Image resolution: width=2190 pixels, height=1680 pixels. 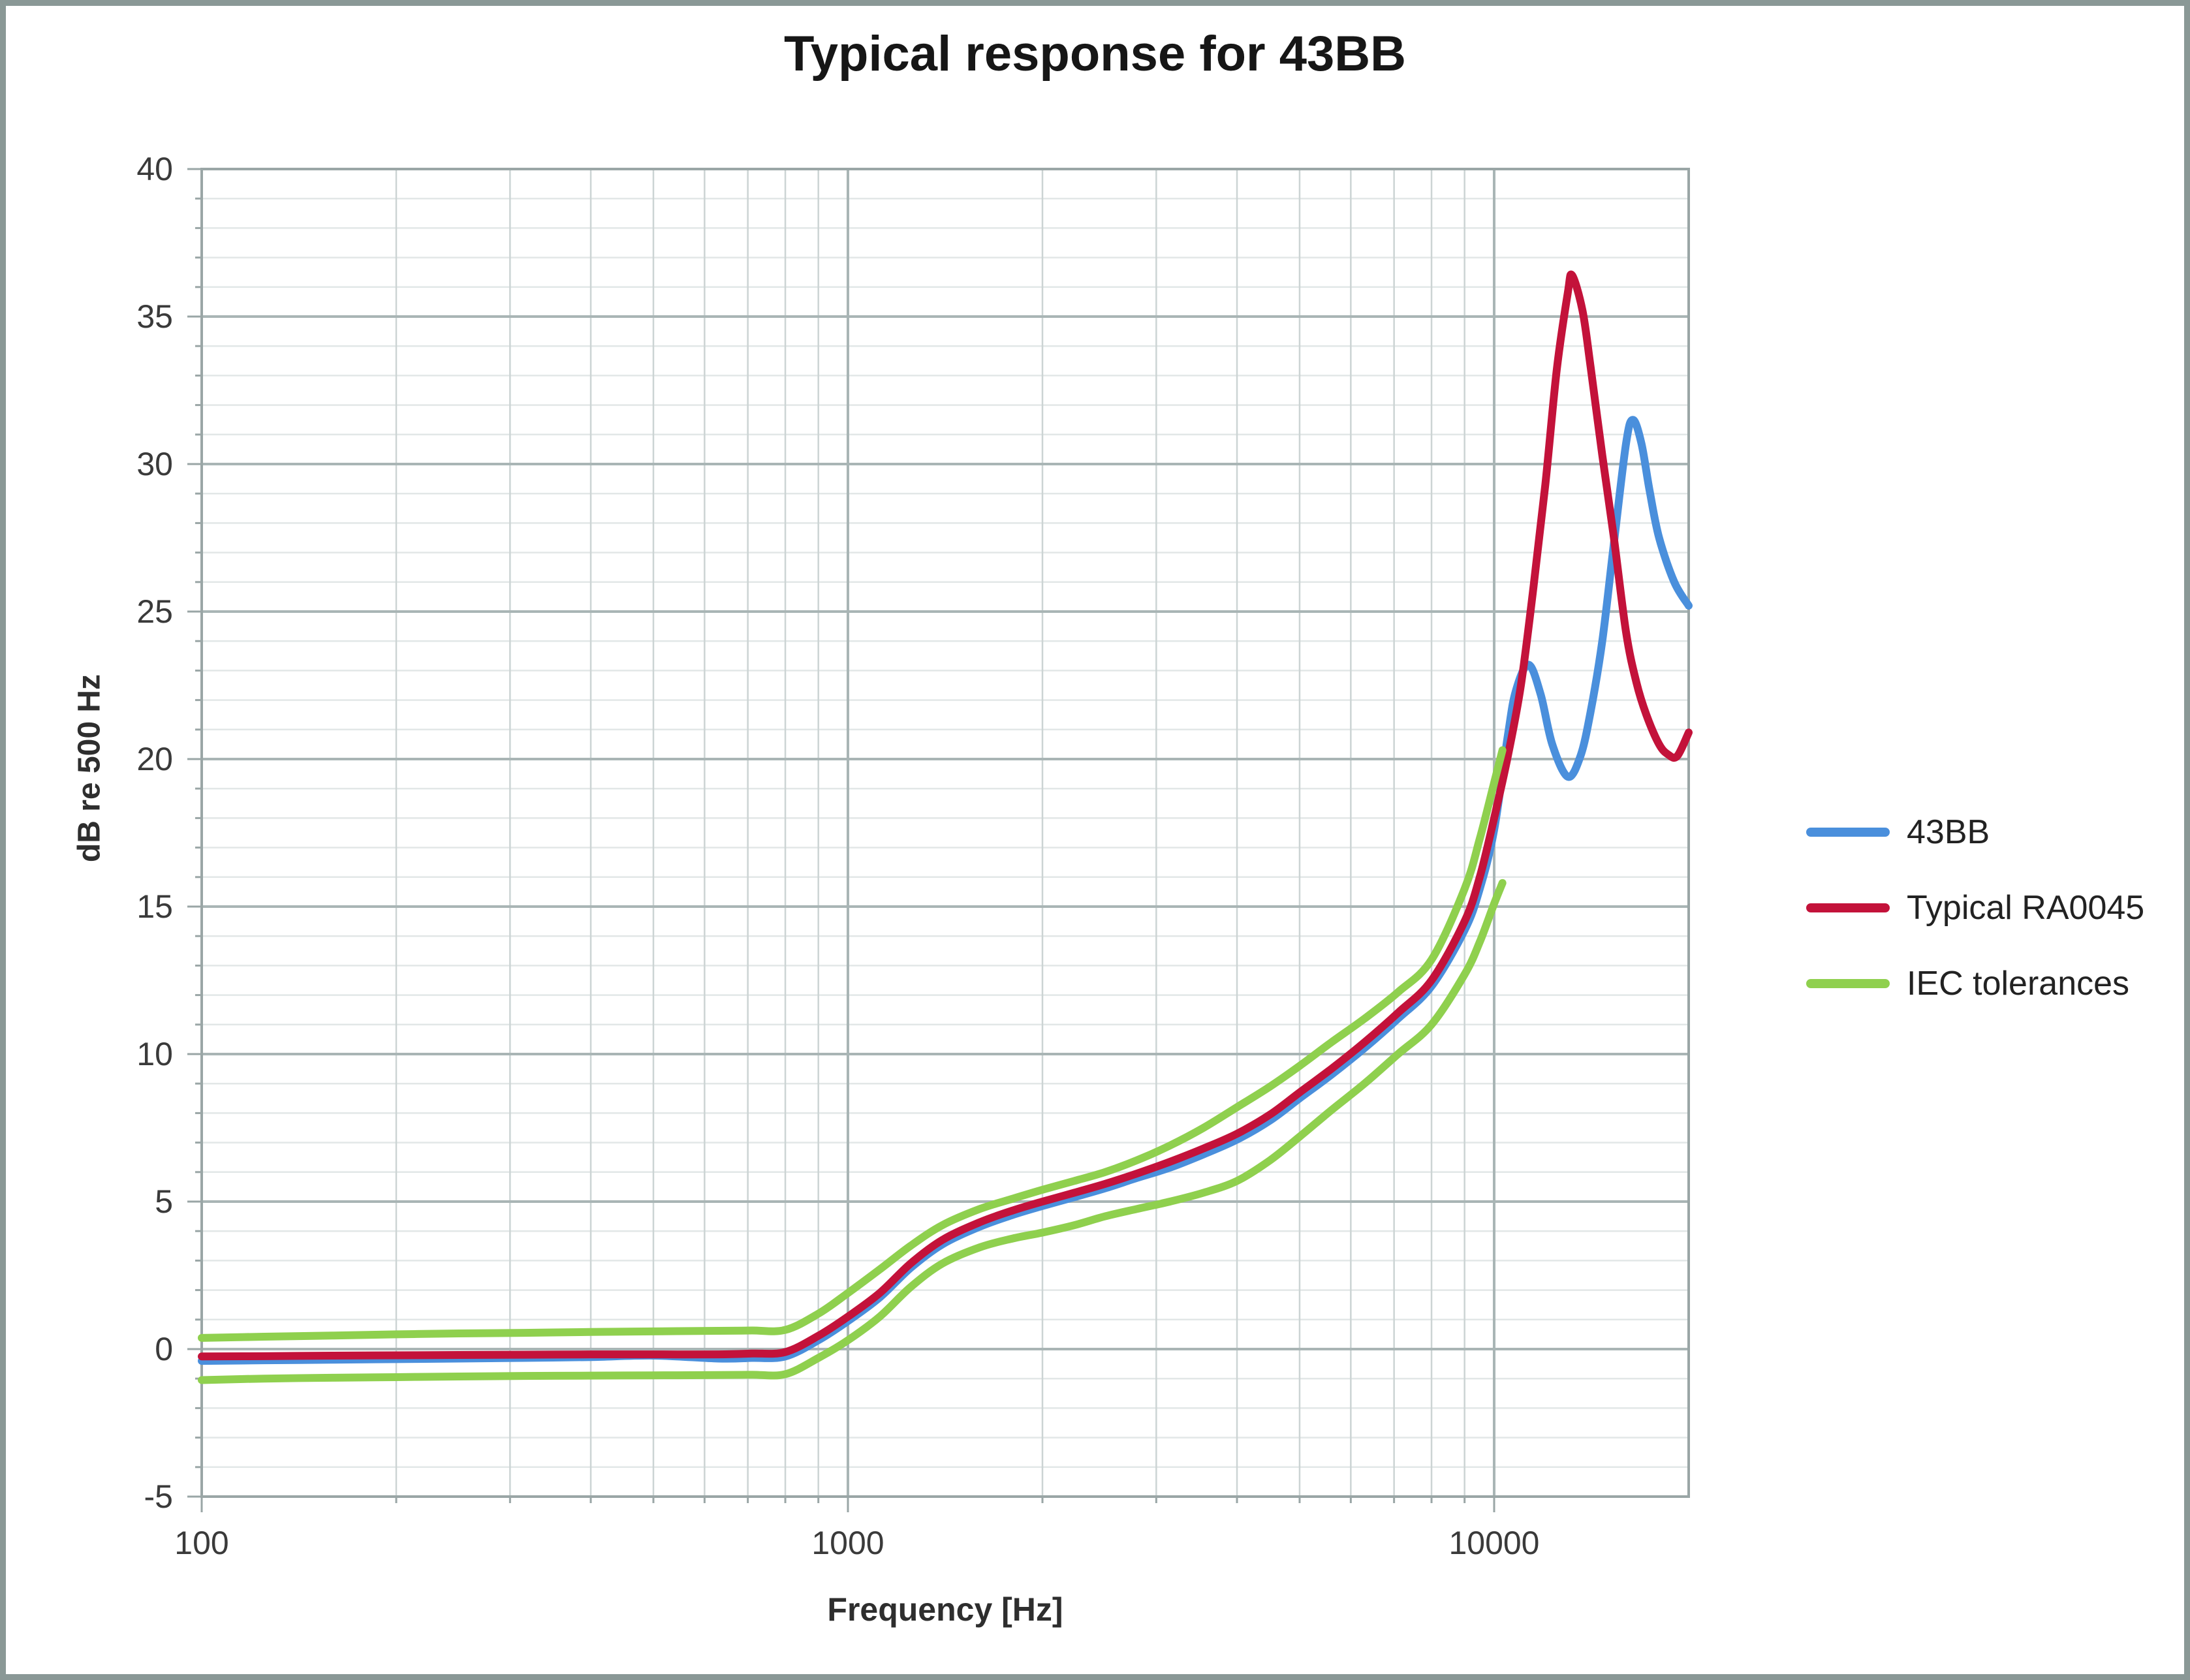 I want to click on legend-label: 43BB, so click(x=1948, y=832).